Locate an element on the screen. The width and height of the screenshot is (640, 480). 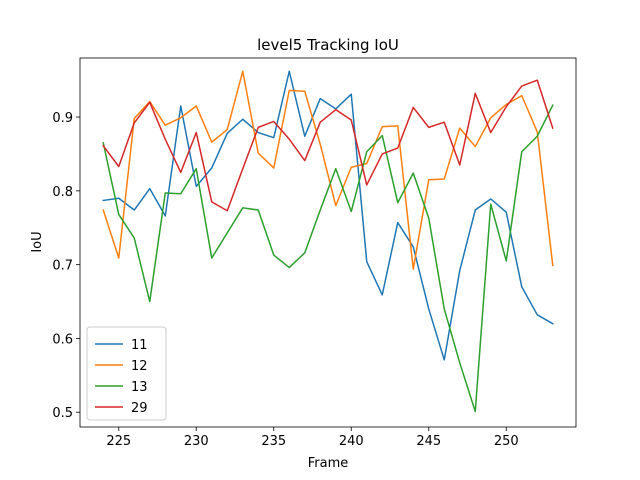
x-axis-label: Frame is located at coordinates (328, 463).